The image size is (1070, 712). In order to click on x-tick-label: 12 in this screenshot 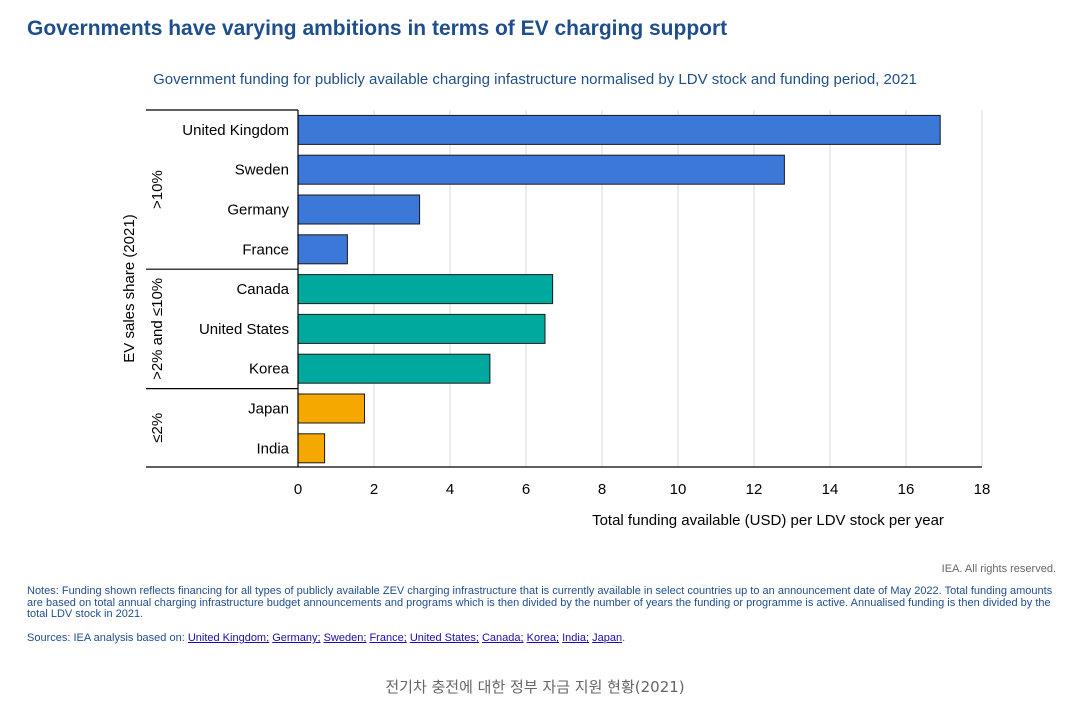, I will do `click(754, 489)`.